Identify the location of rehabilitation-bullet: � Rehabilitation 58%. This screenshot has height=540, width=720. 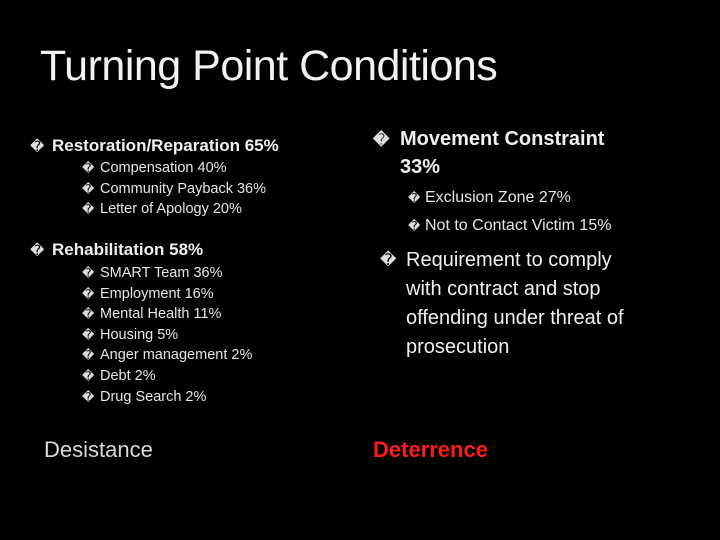
(116, 250).